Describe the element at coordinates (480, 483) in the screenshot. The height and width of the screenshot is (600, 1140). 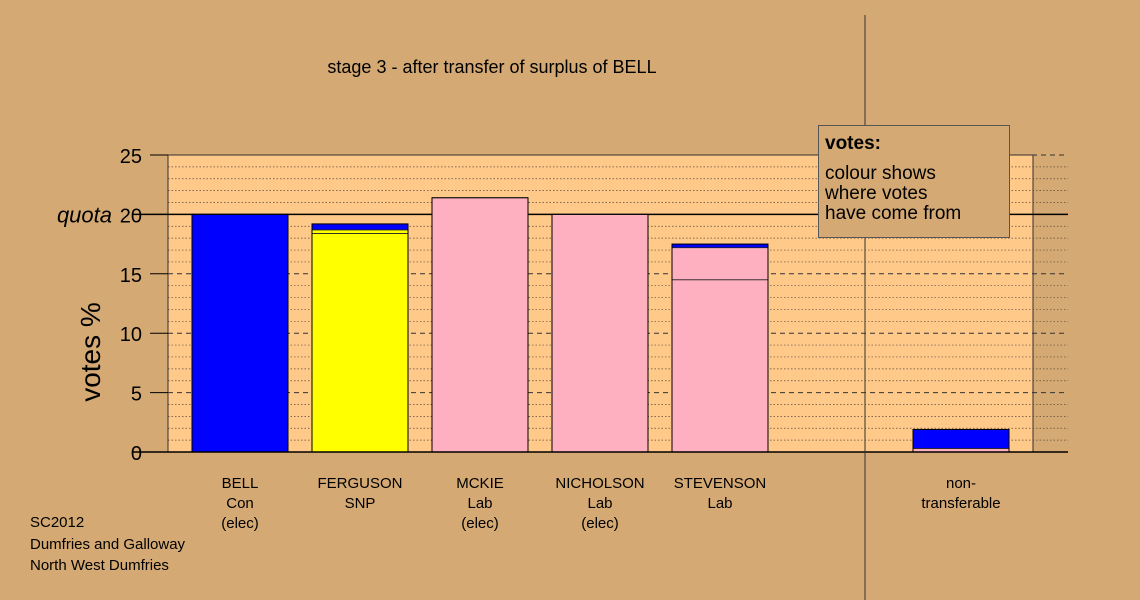
I see `category-label-2-0: MCKIE` at that location.